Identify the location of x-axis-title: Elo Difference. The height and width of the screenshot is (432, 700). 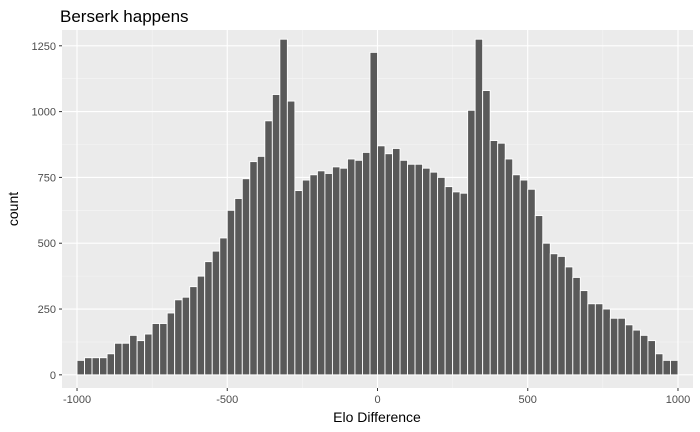
(377, 417).